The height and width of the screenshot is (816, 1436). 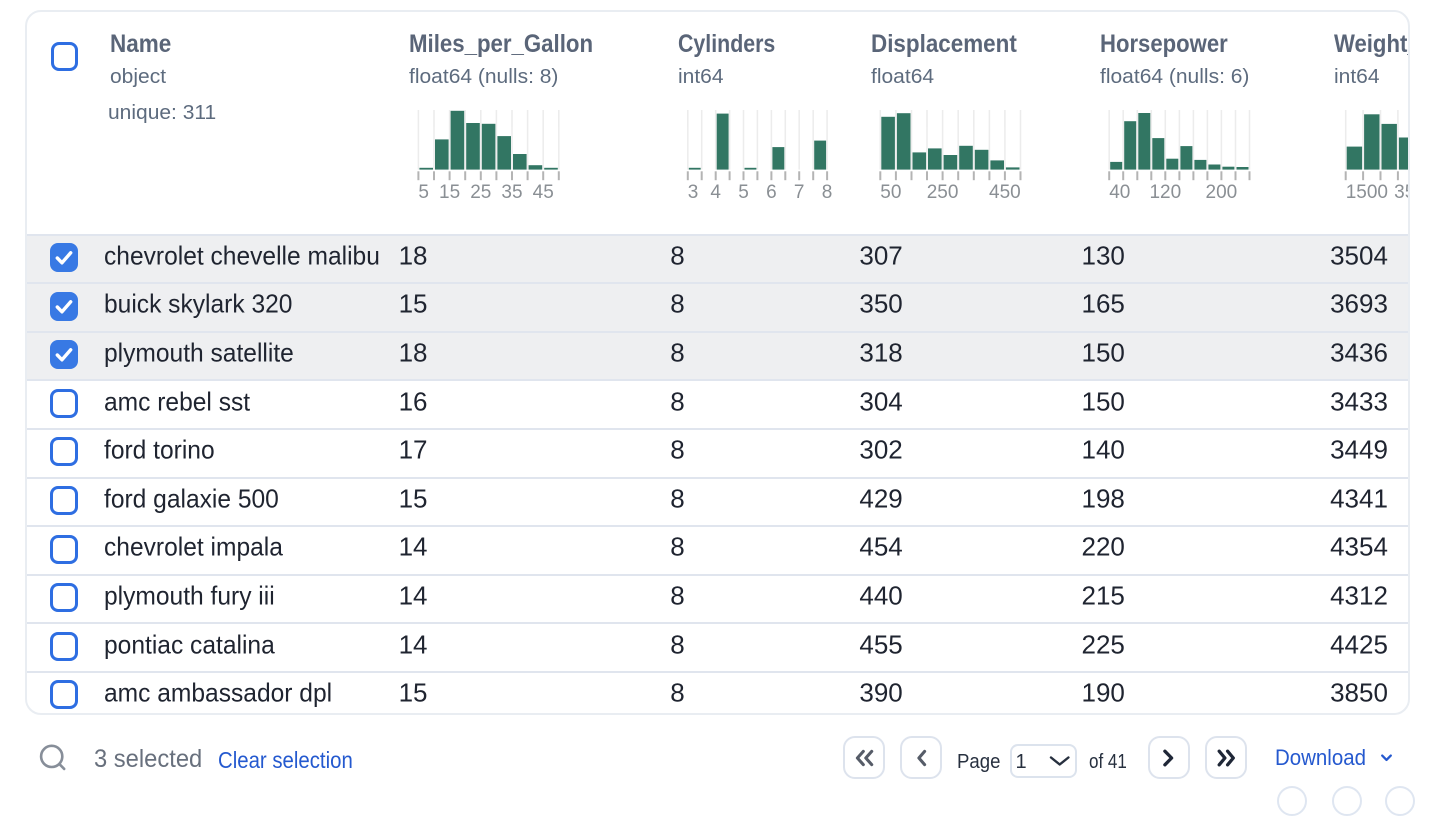 I want to click on svg-text: 120, so click(x=1165, y=192).